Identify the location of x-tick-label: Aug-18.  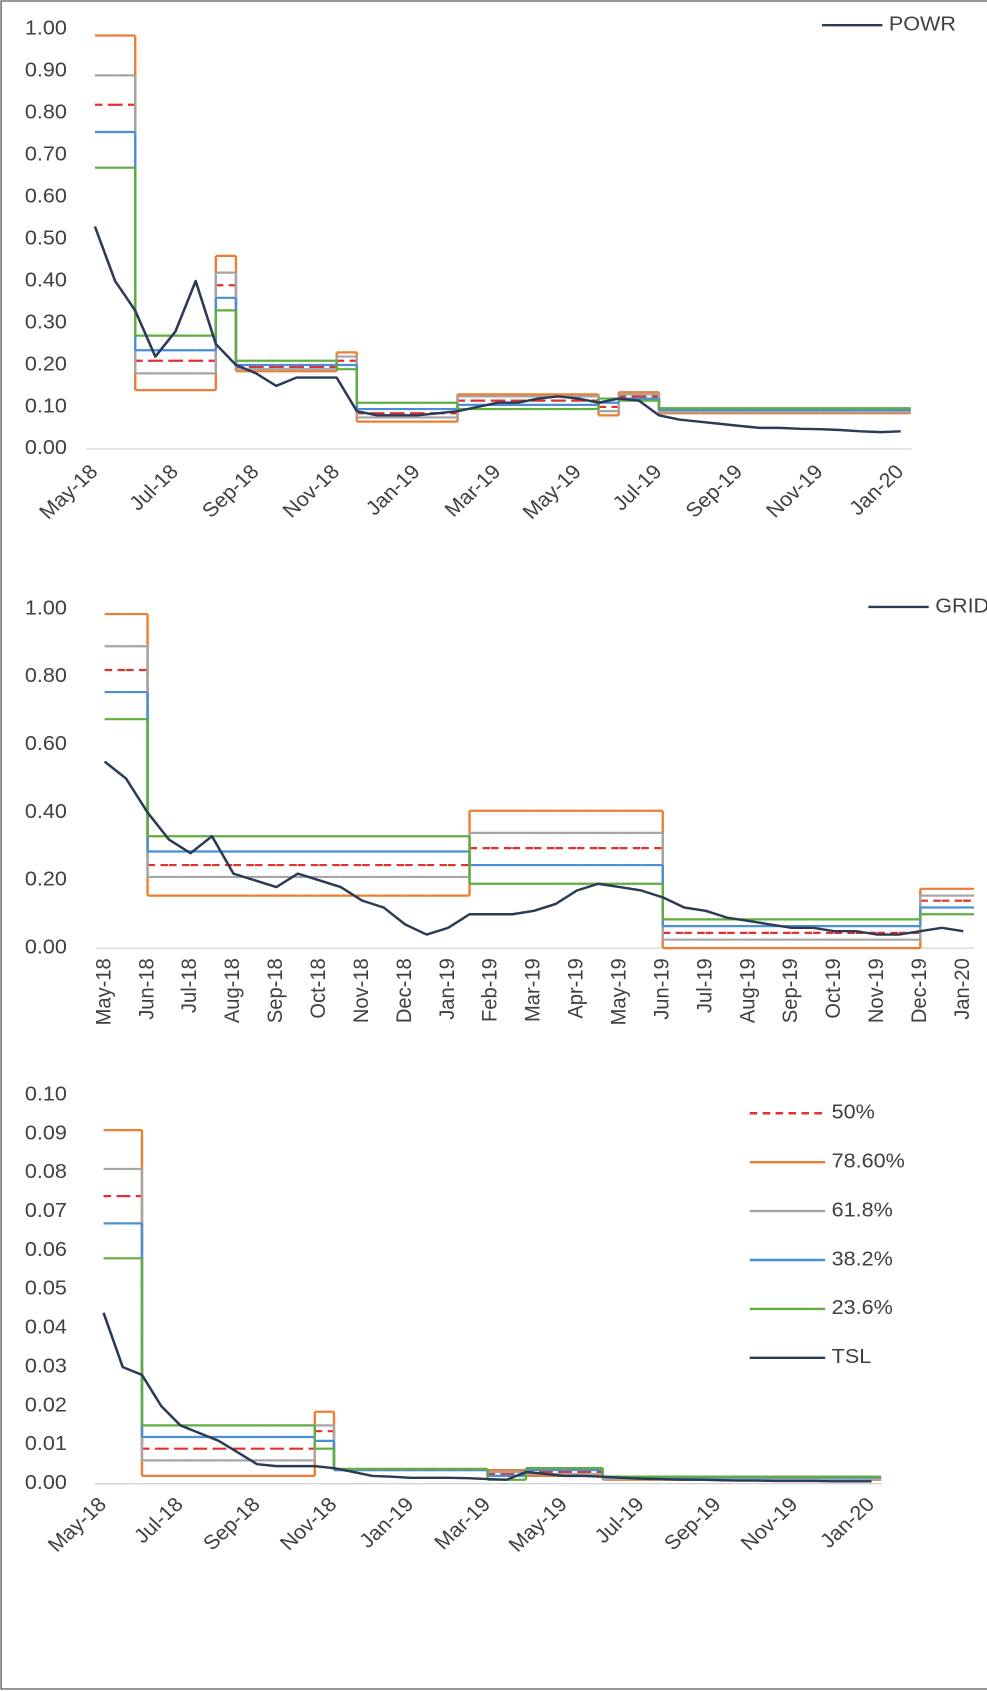
(233, 990).